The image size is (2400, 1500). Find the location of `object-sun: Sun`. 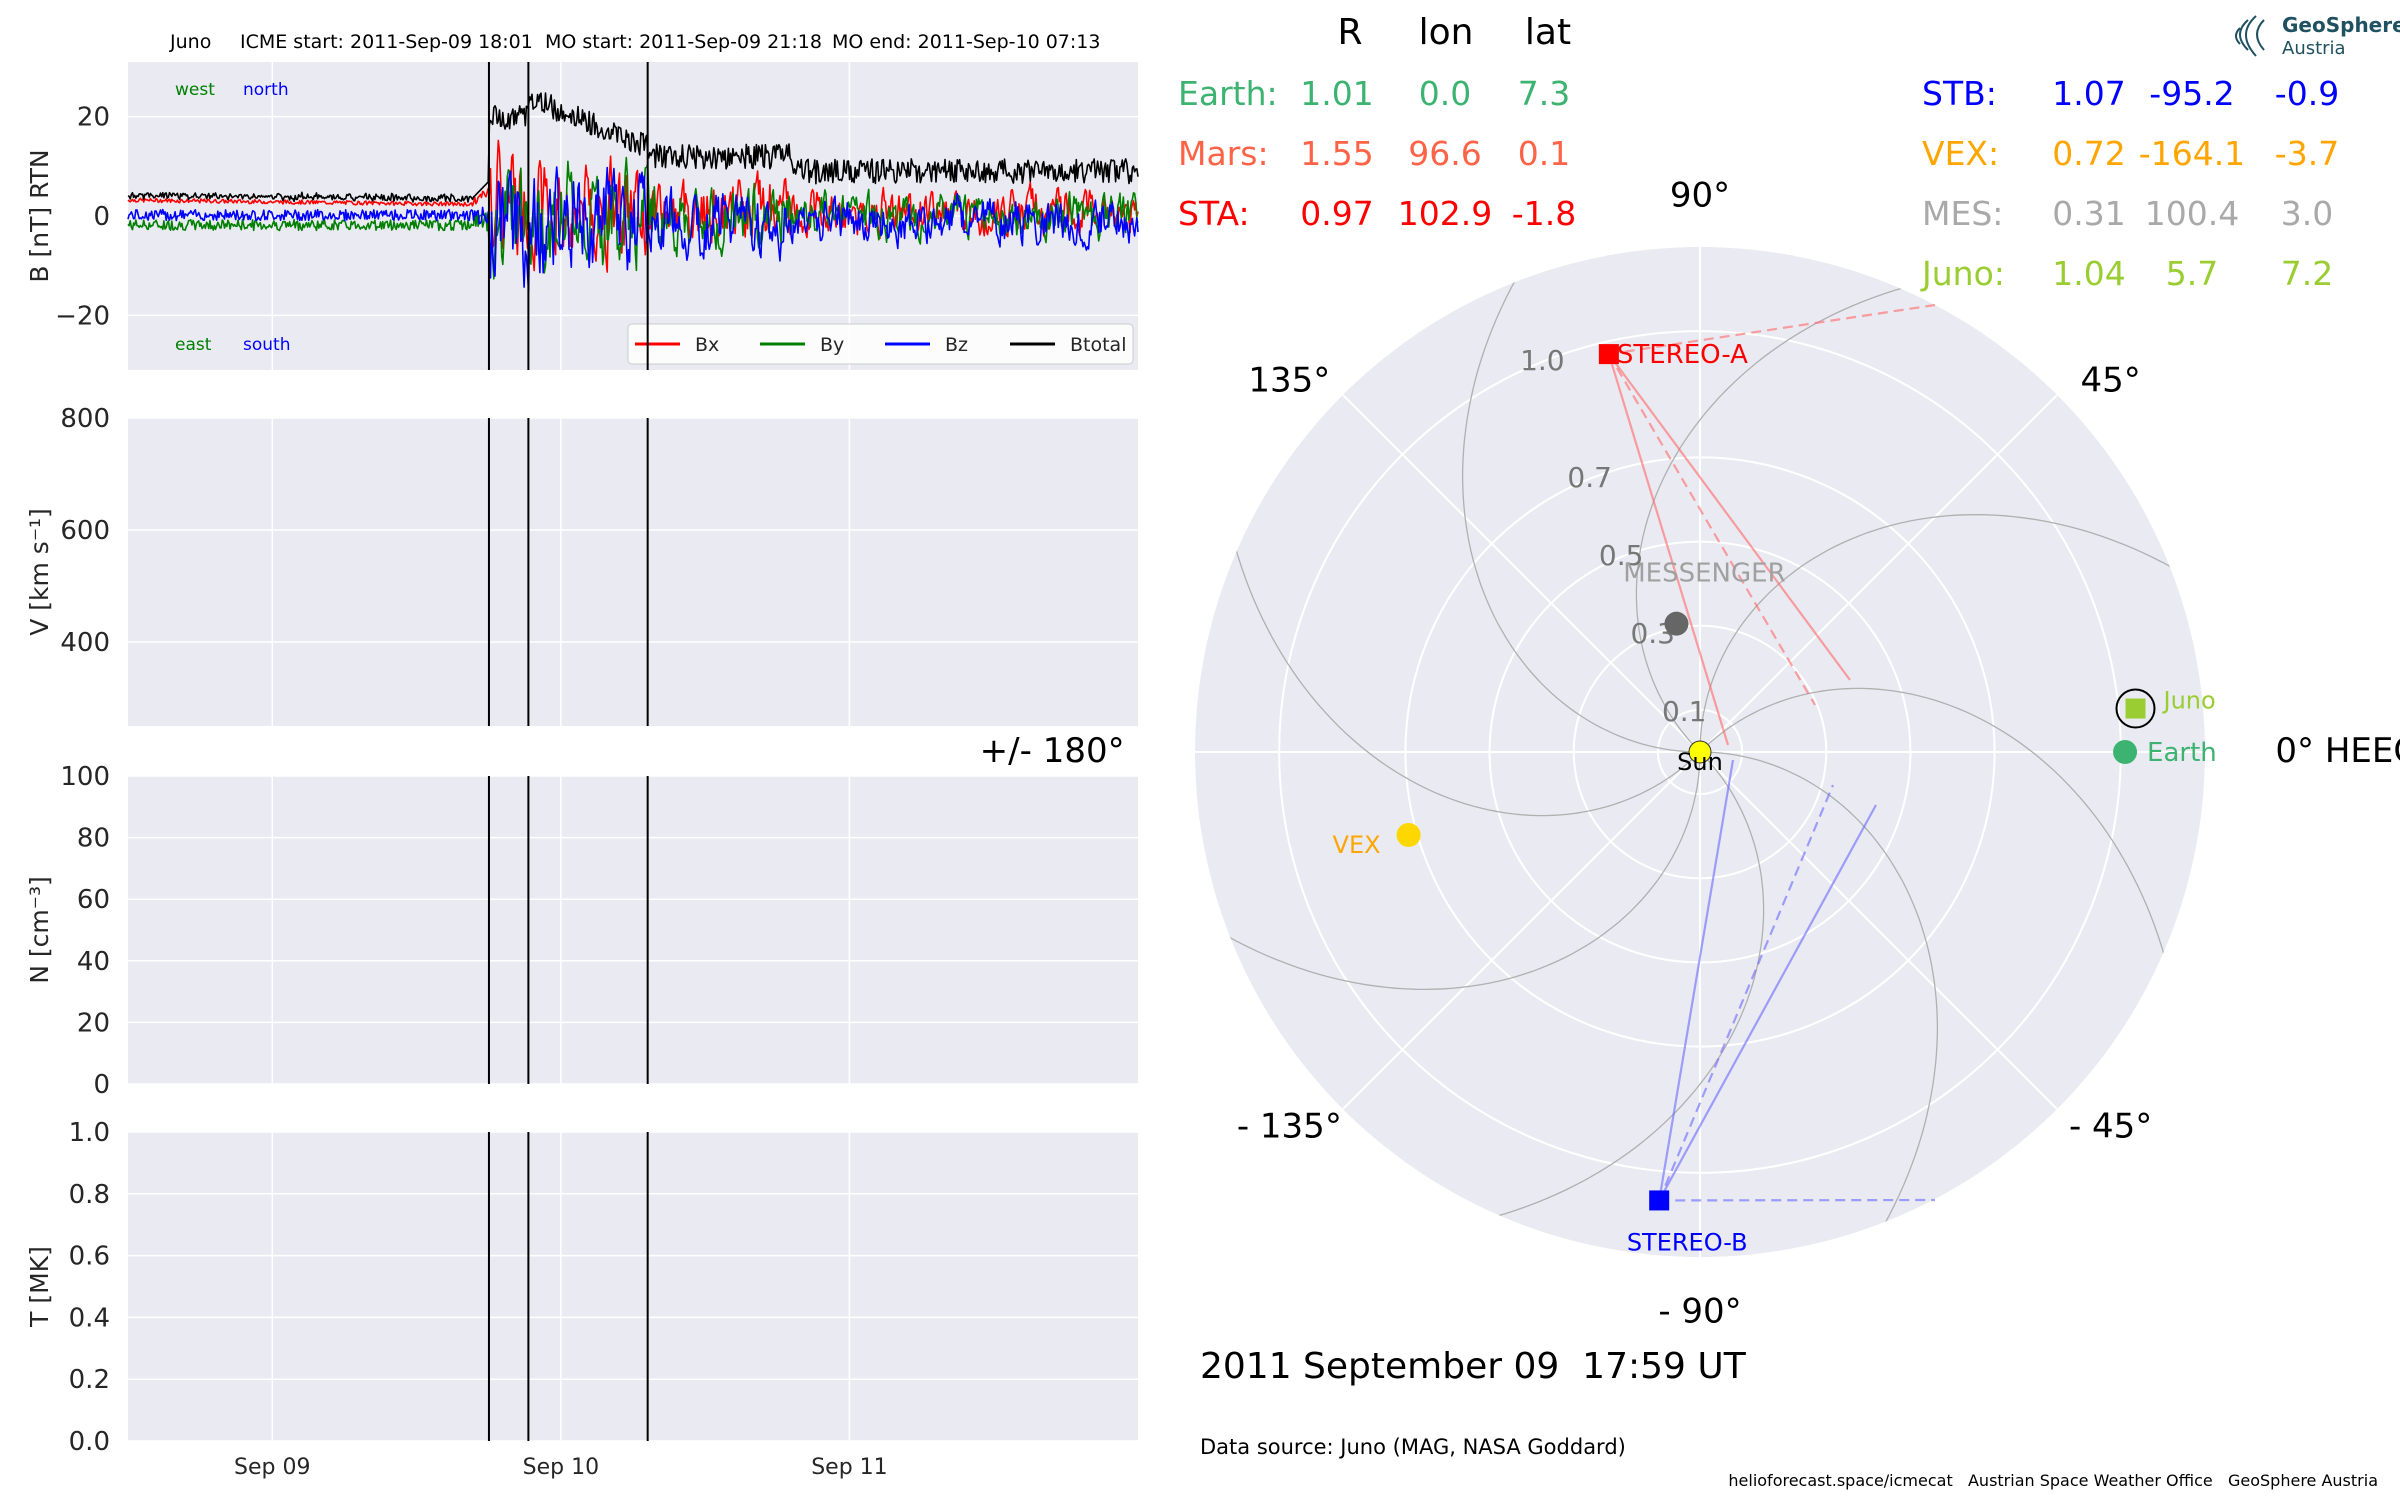

object-sun: Sun is located at coordinates (1700, 758).